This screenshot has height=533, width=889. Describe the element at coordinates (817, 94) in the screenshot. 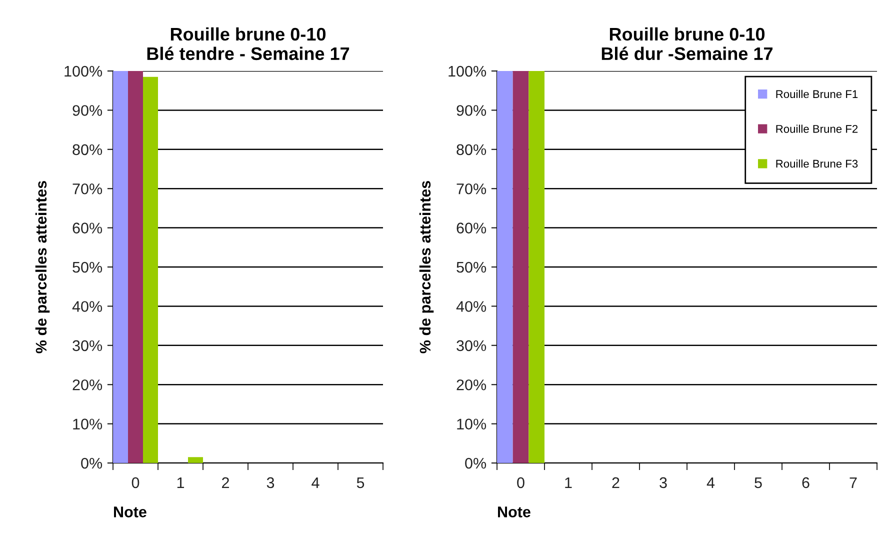

I see `legend-label: Rouille Brune F1` at that location.